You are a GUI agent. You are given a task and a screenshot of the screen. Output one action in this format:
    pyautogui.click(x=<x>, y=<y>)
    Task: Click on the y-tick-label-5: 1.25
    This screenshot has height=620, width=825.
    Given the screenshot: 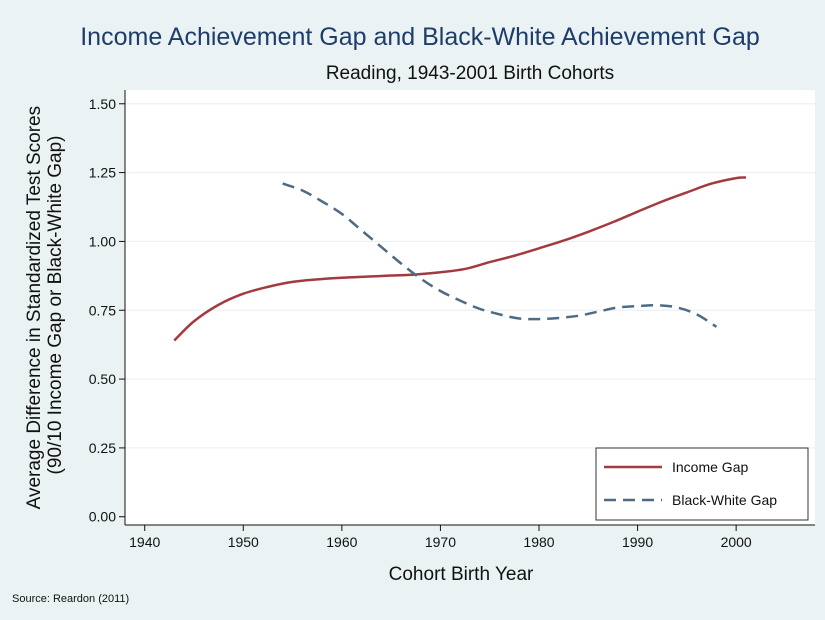 What is the action you would take?
    pyautogui.click(x=102, y=173)
    